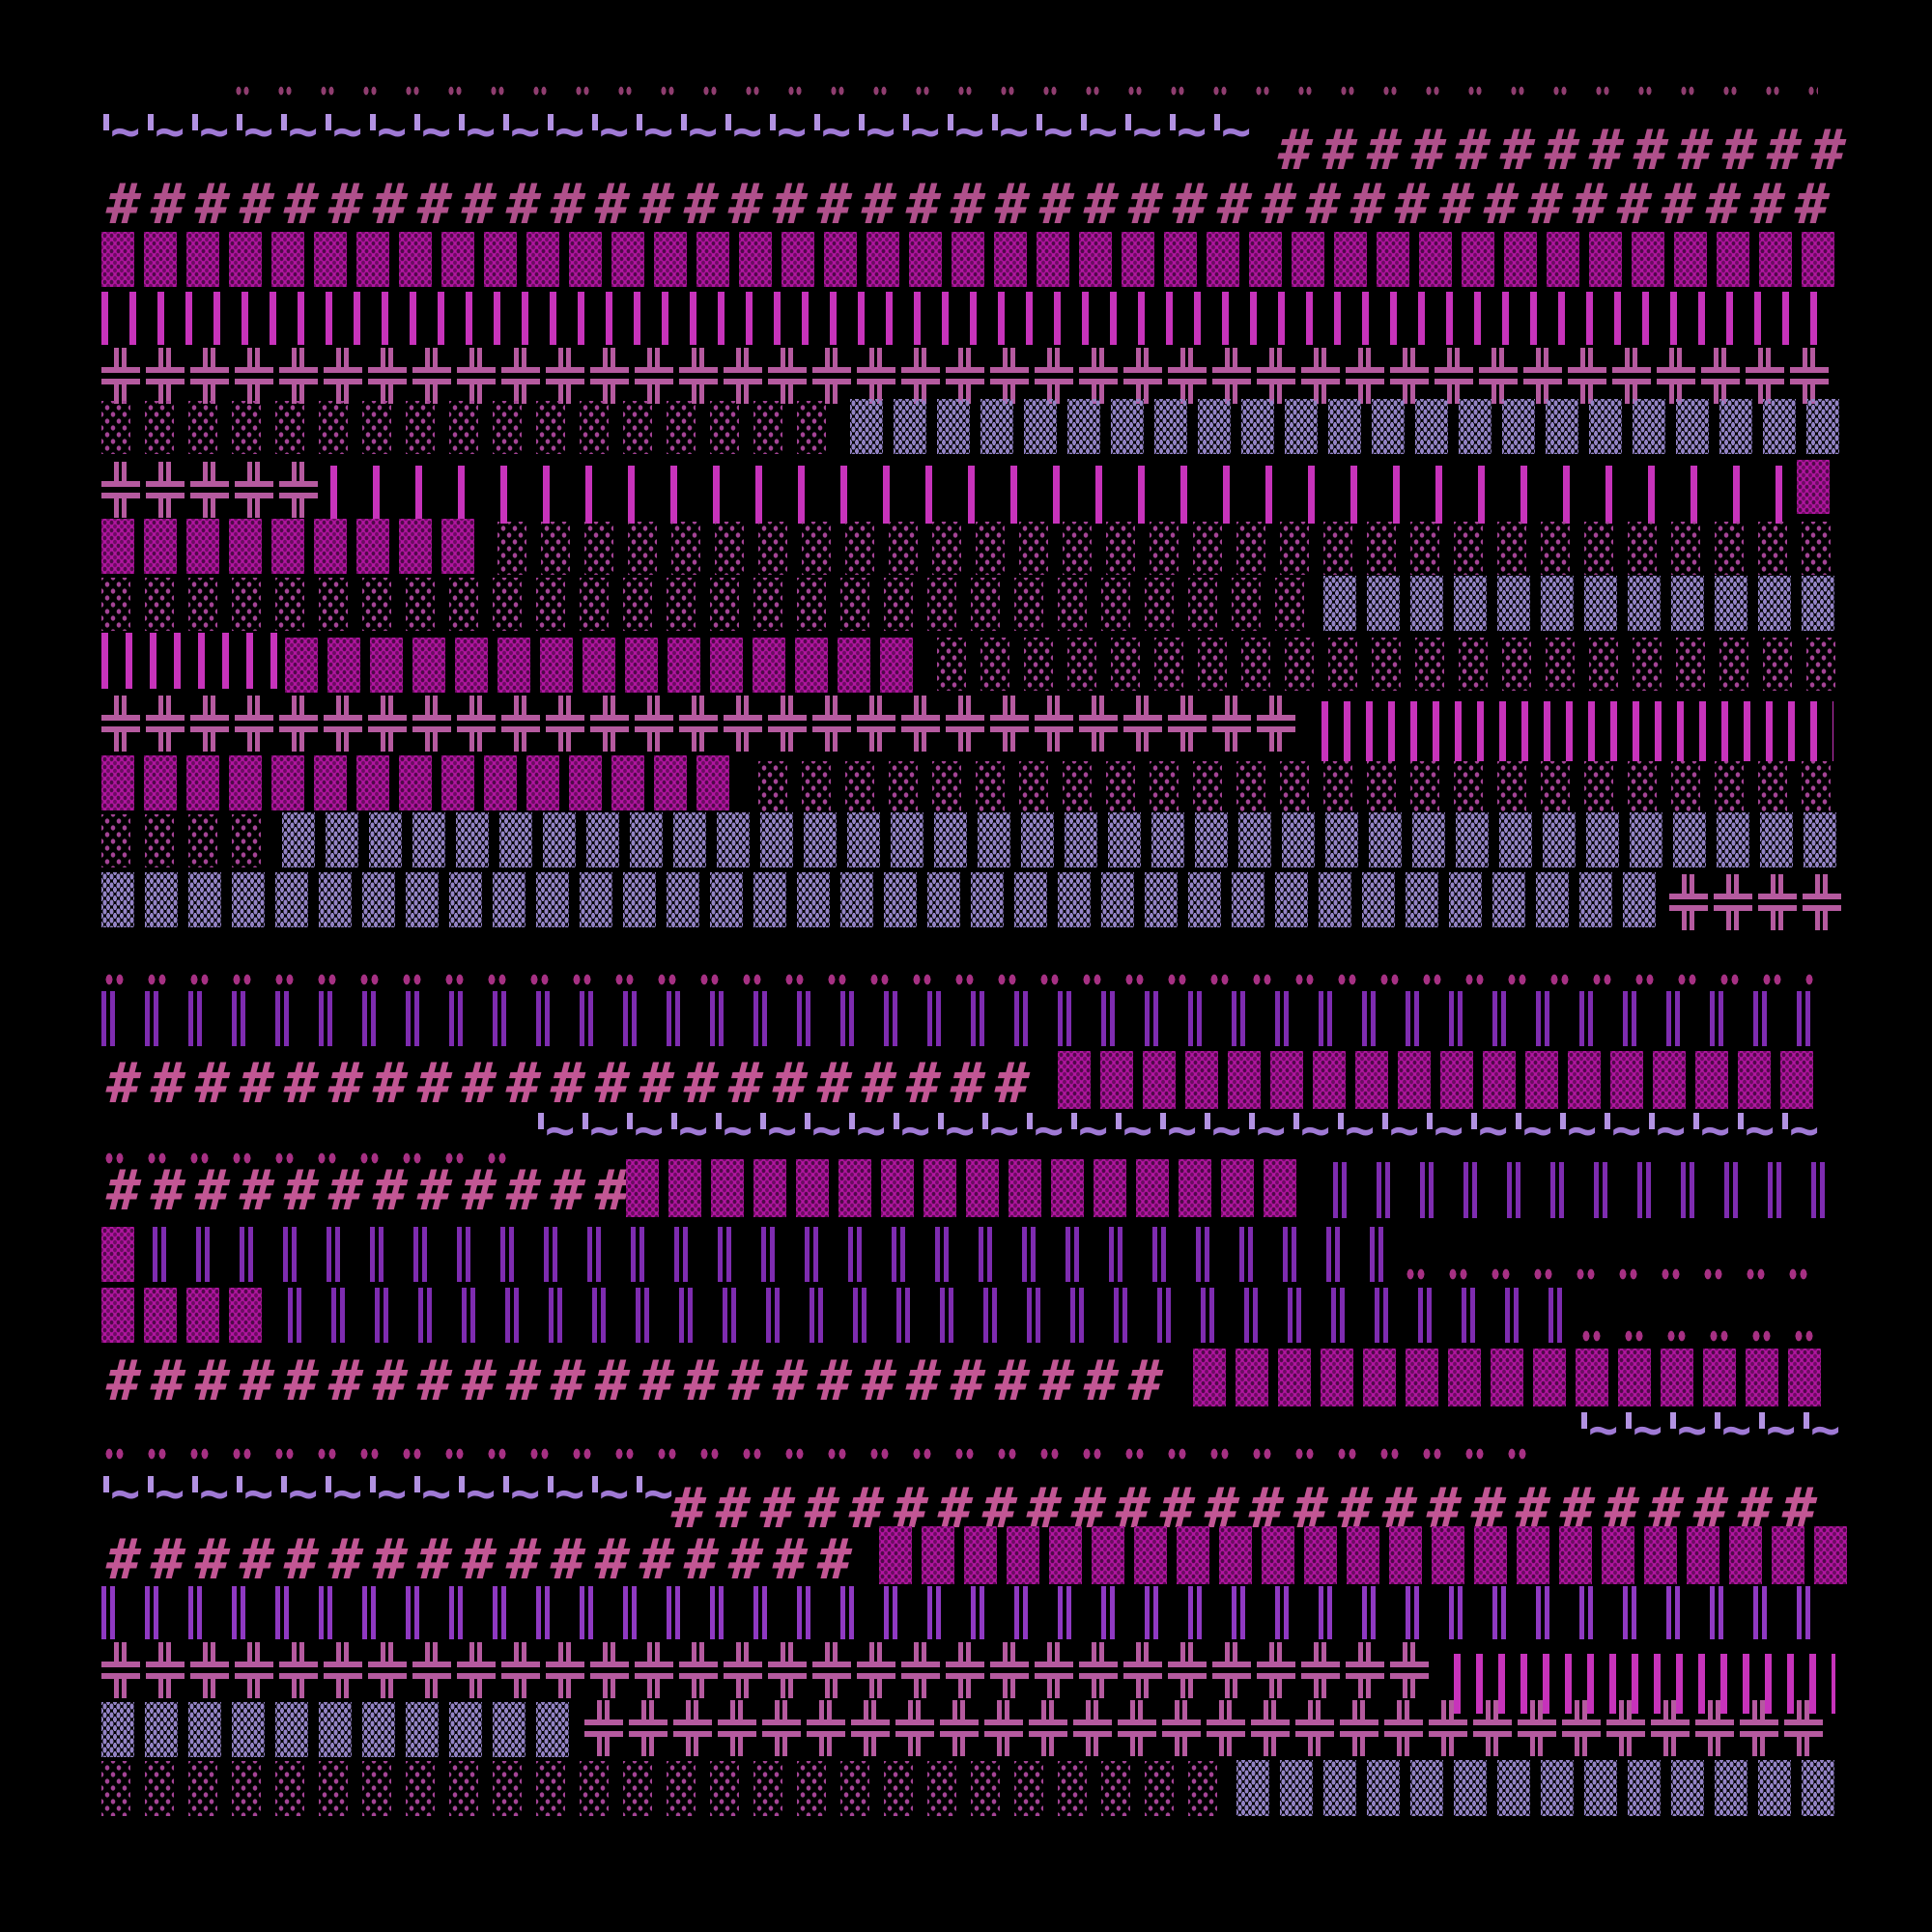 The image size is (1932, 1932). Describe the element at coordinates (1207, 1728) in the screenshot. I see `segment-cross` at that location.